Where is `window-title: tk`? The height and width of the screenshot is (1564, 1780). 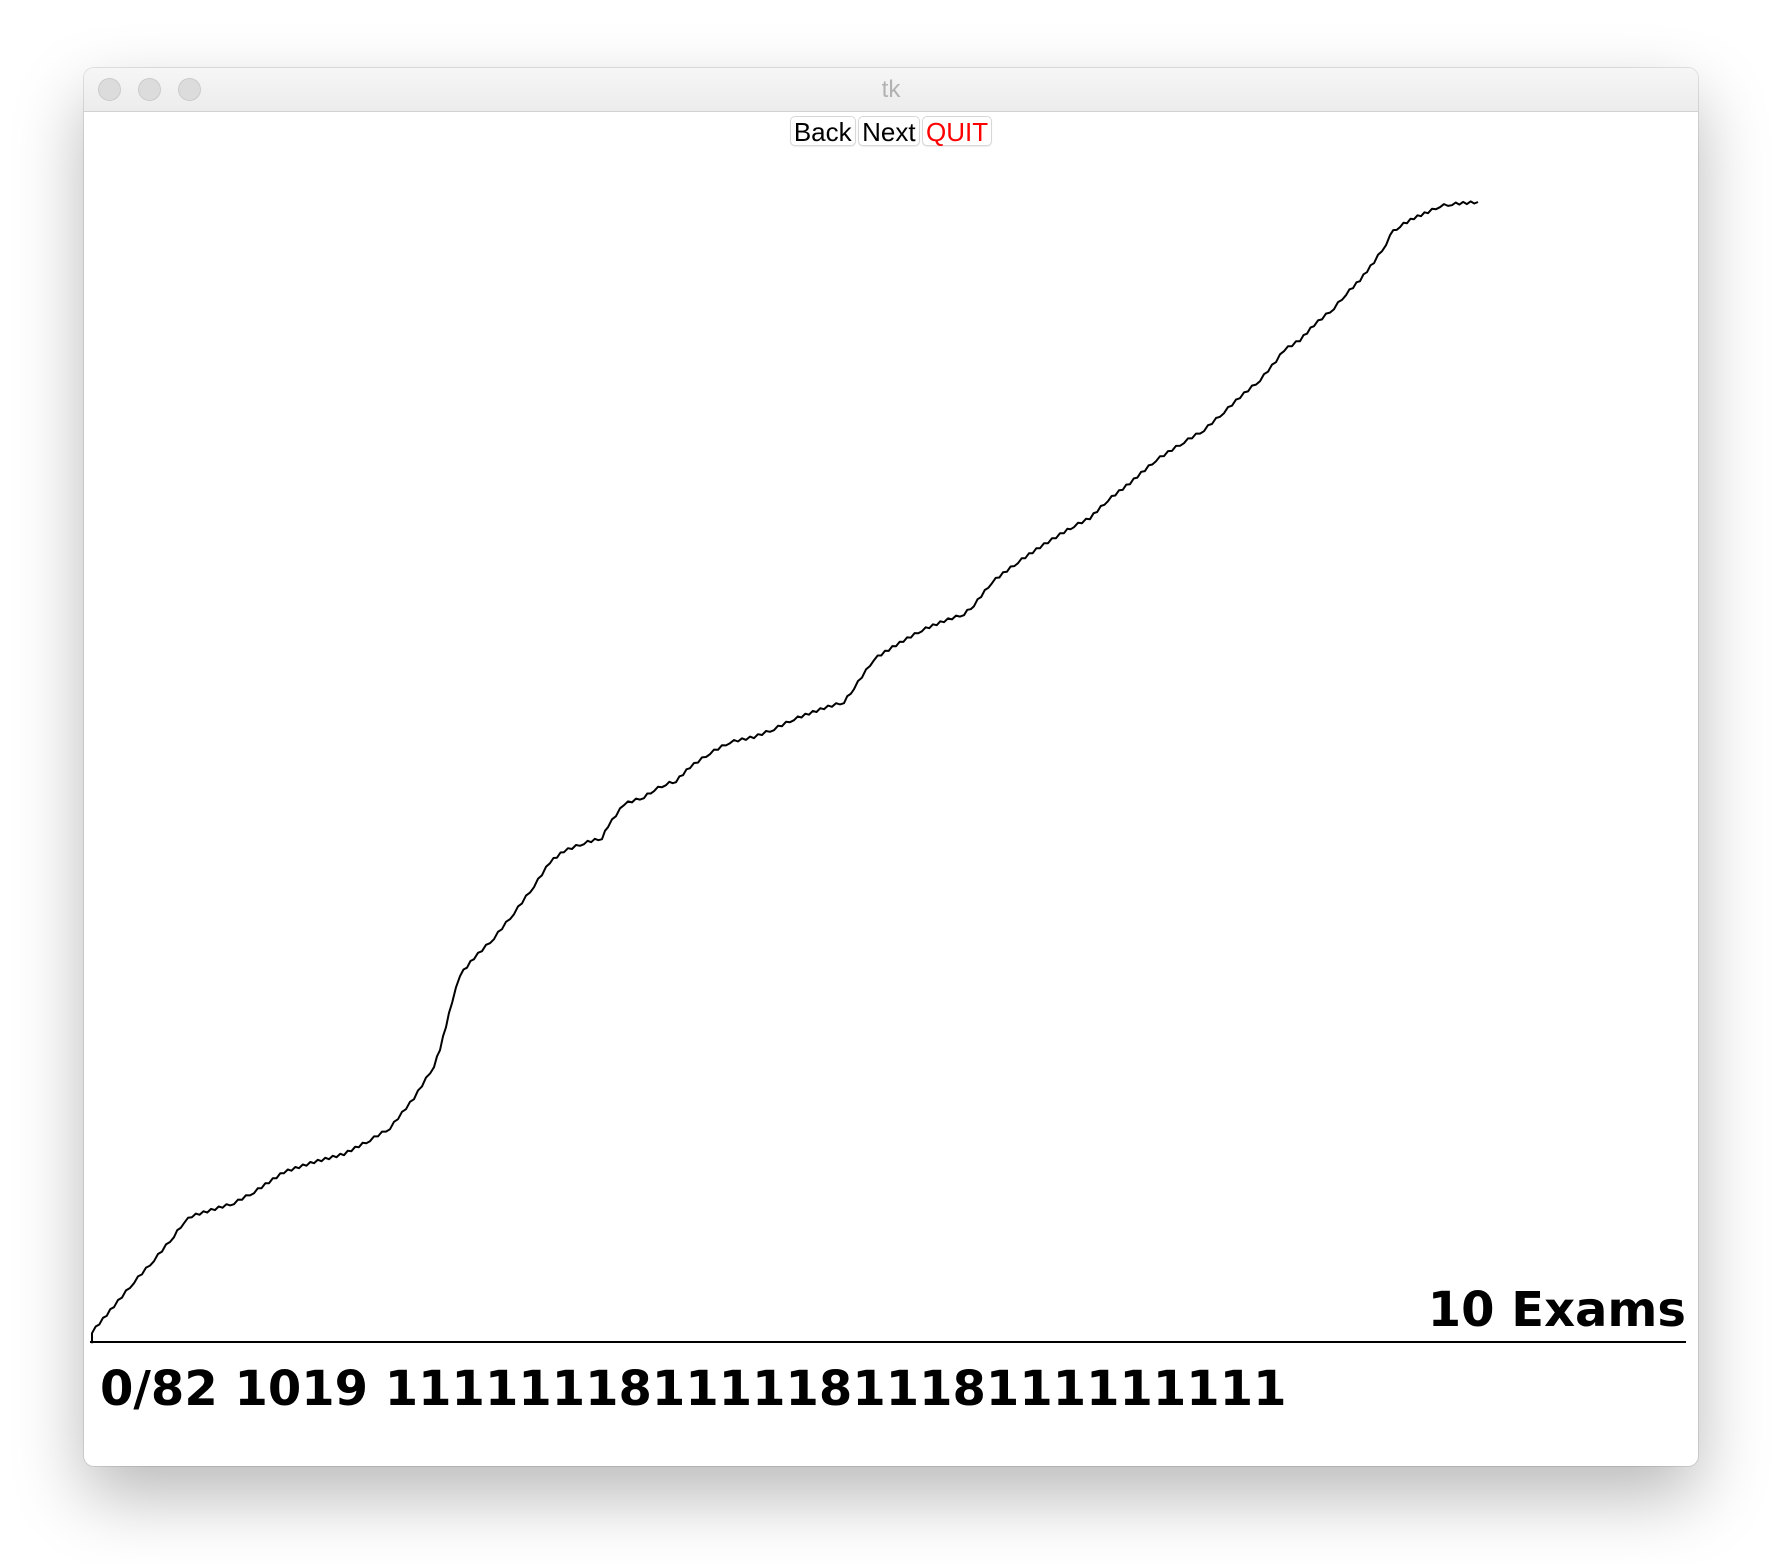 window-title: tk is located at coordinates (891, 89).